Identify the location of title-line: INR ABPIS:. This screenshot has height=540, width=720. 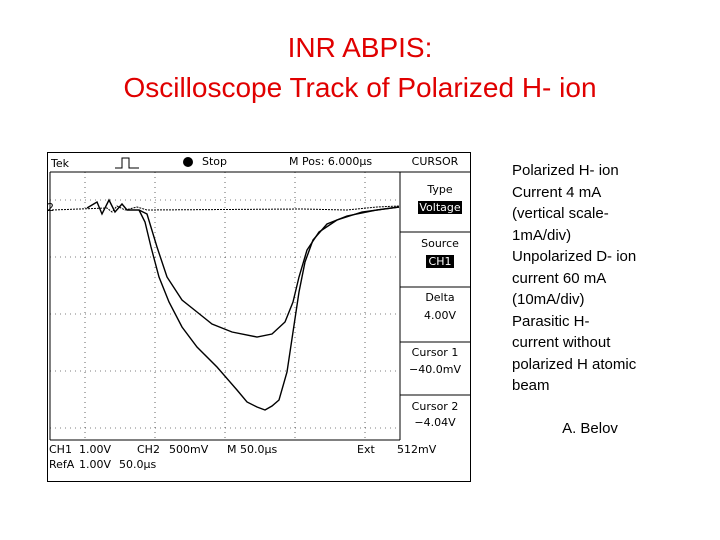
(360, 47).